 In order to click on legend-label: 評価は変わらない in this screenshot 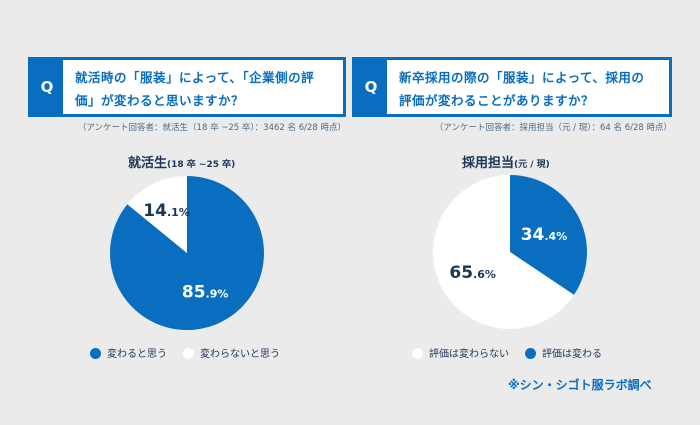, I will do `click(469, 354)`.